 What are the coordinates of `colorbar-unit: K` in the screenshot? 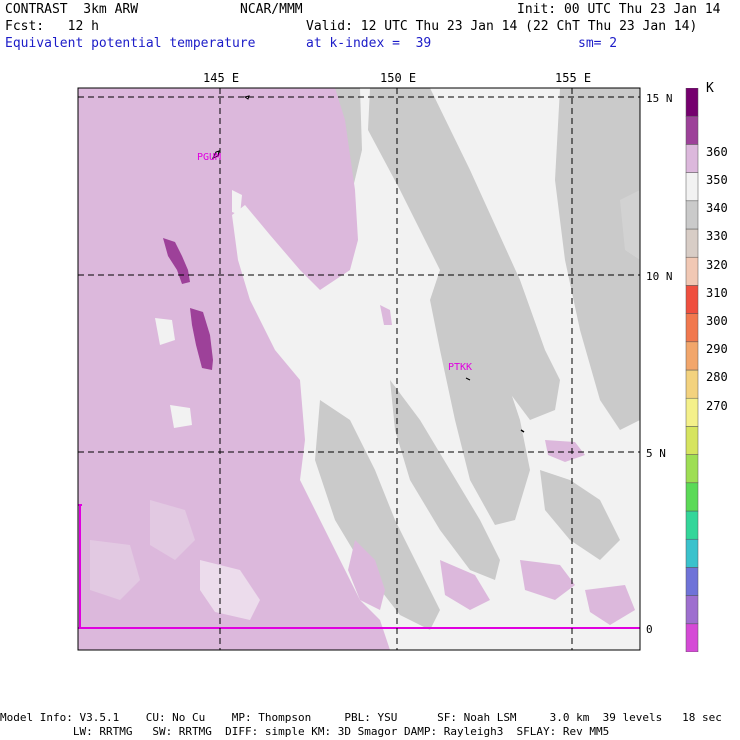 It's located at (710, 88).